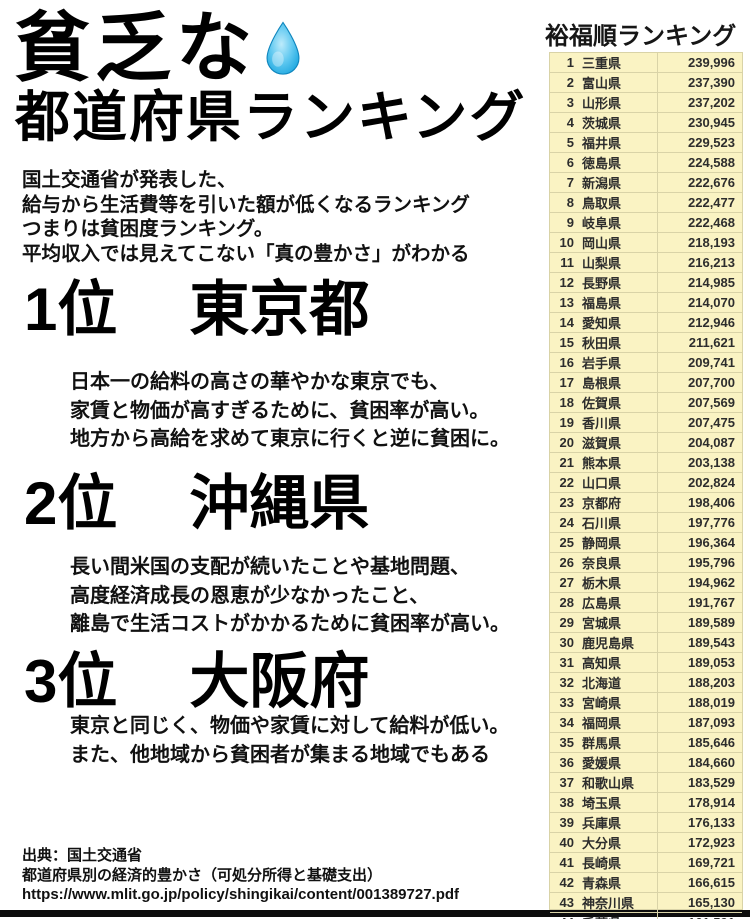 Image resolution: width=750 pixels, height=919 pixels. What do you see at coordinates (646, 743) in the screenshot?
I see `table-row: 35 群馬県 185,646` at bounding box center [646, 743].